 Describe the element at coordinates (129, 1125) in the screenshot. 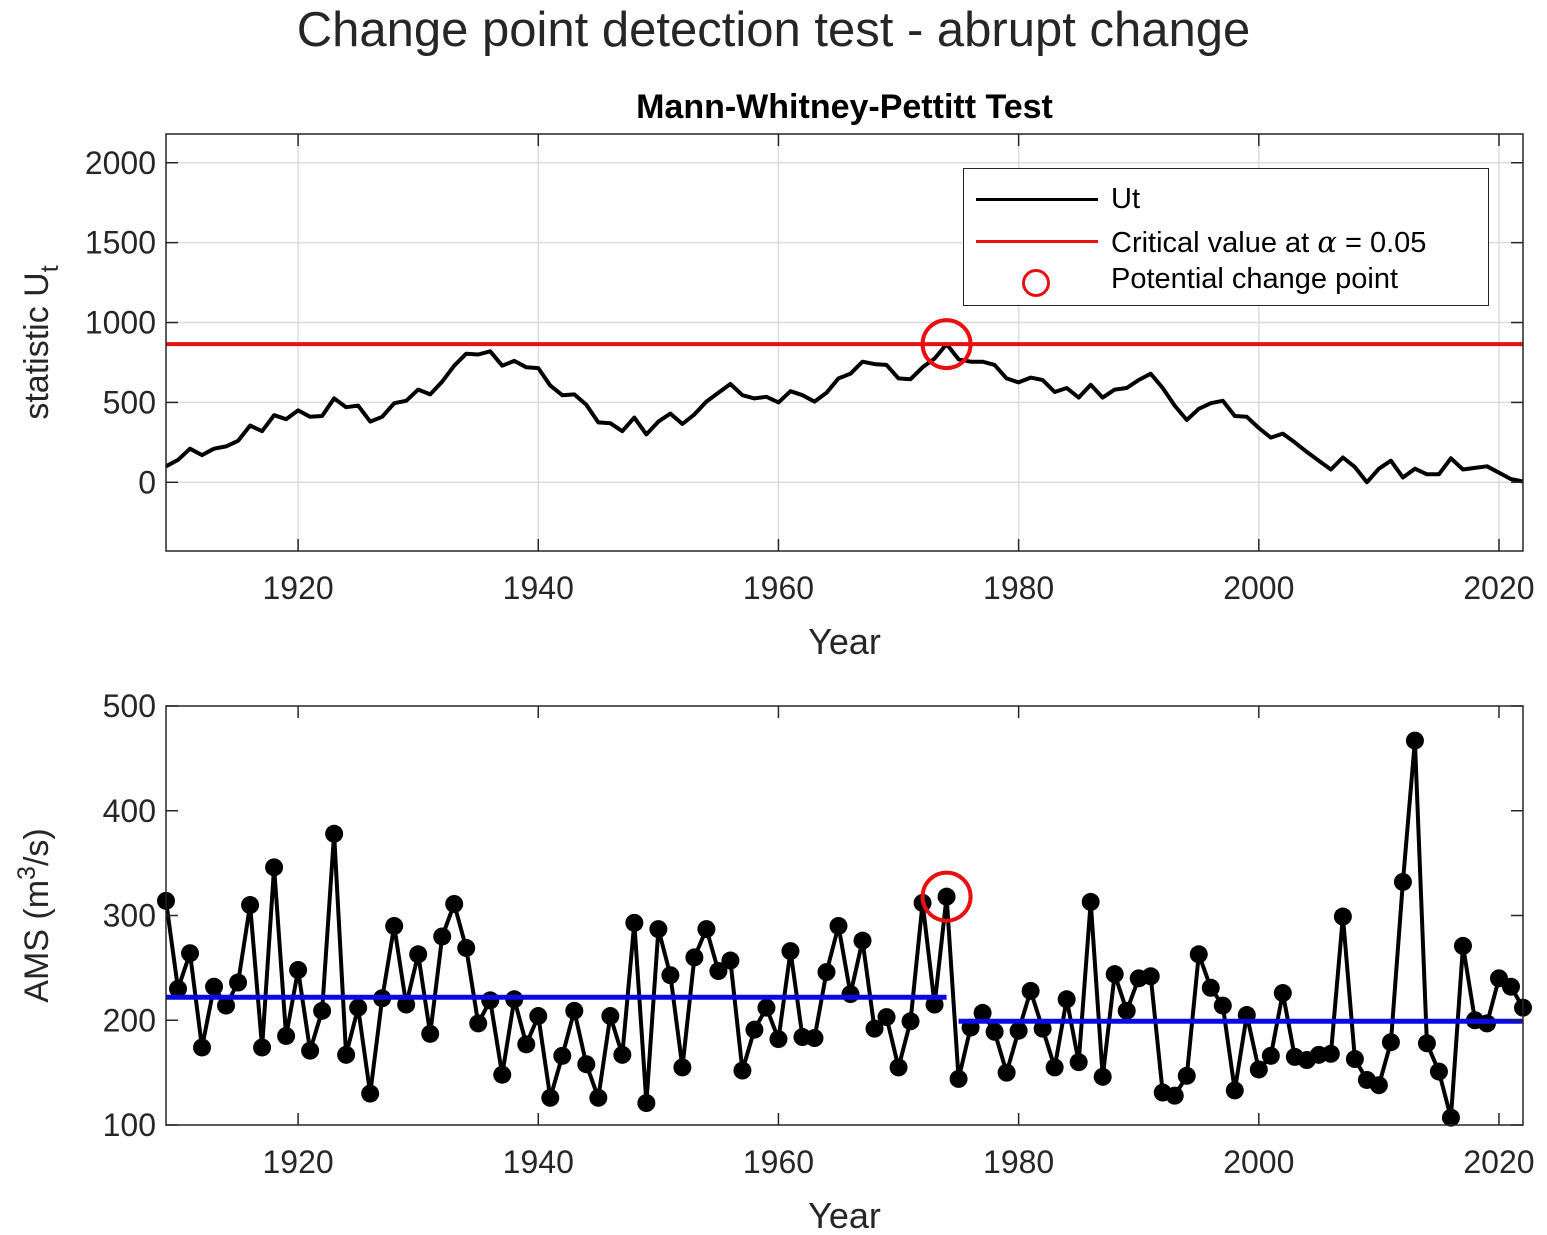

I see `y-tick-label: 100` at that location.